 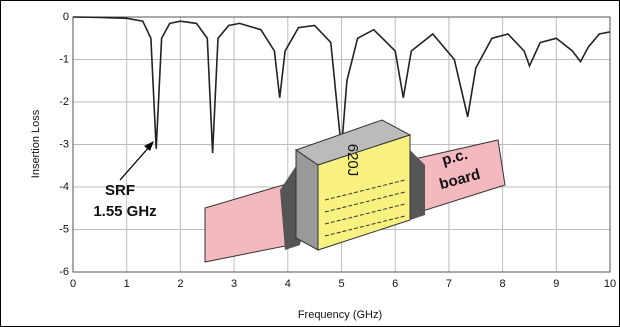 What do you see at coordinates (290, 205) in the screenshot?
I see `solder-left` at bounding box center [290, 205].